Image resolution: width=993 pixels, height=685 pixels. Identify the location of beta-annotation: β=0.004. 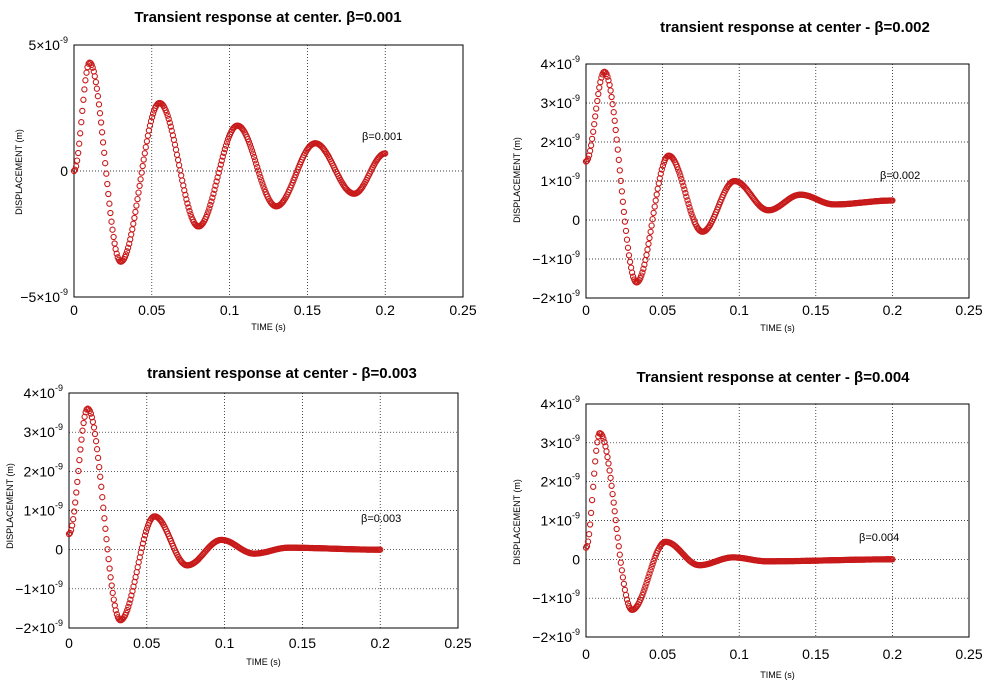
(879, 538).